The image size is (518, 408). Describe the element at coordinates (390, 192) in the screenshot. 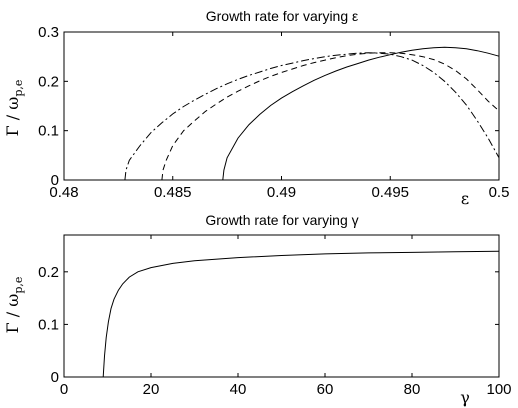

I see `x-tick-label: 0.495` at that location.